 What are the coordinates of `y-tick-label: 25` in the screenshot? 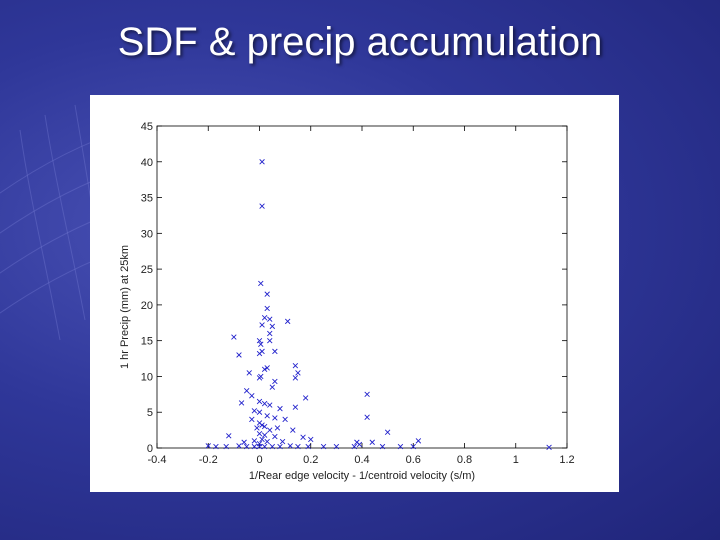 It's located at (147, 270).